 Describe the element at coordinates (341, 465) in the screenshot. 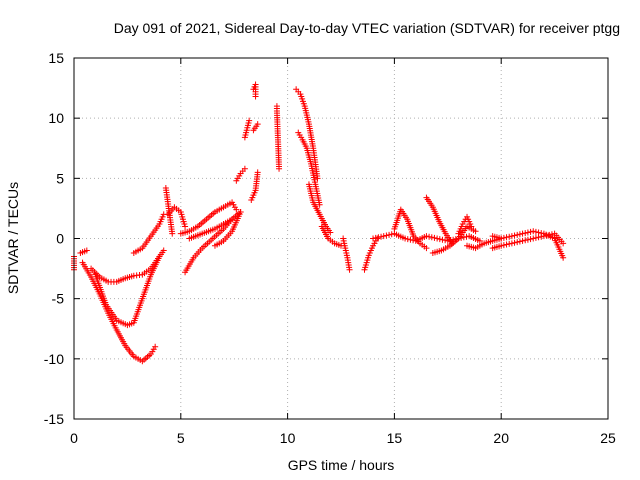

I see `x-axis-title: GPS time / hours` at that location.